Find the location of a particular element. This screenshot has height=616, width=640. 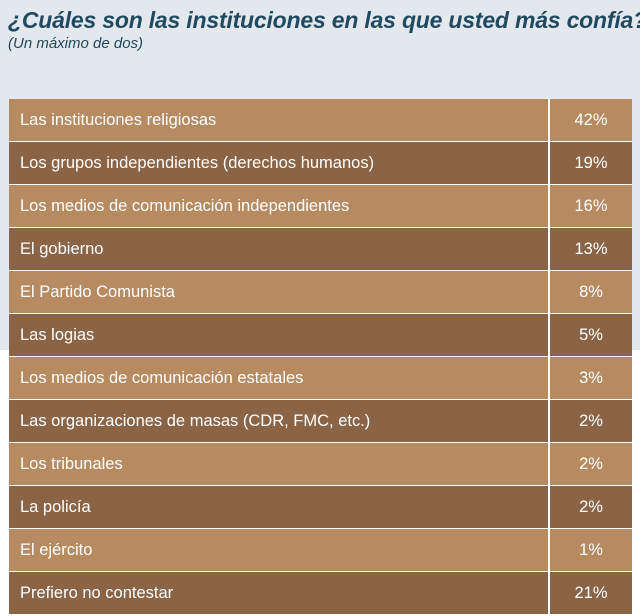

table-row: Las logias 5% is located at coordinates (320, 335).